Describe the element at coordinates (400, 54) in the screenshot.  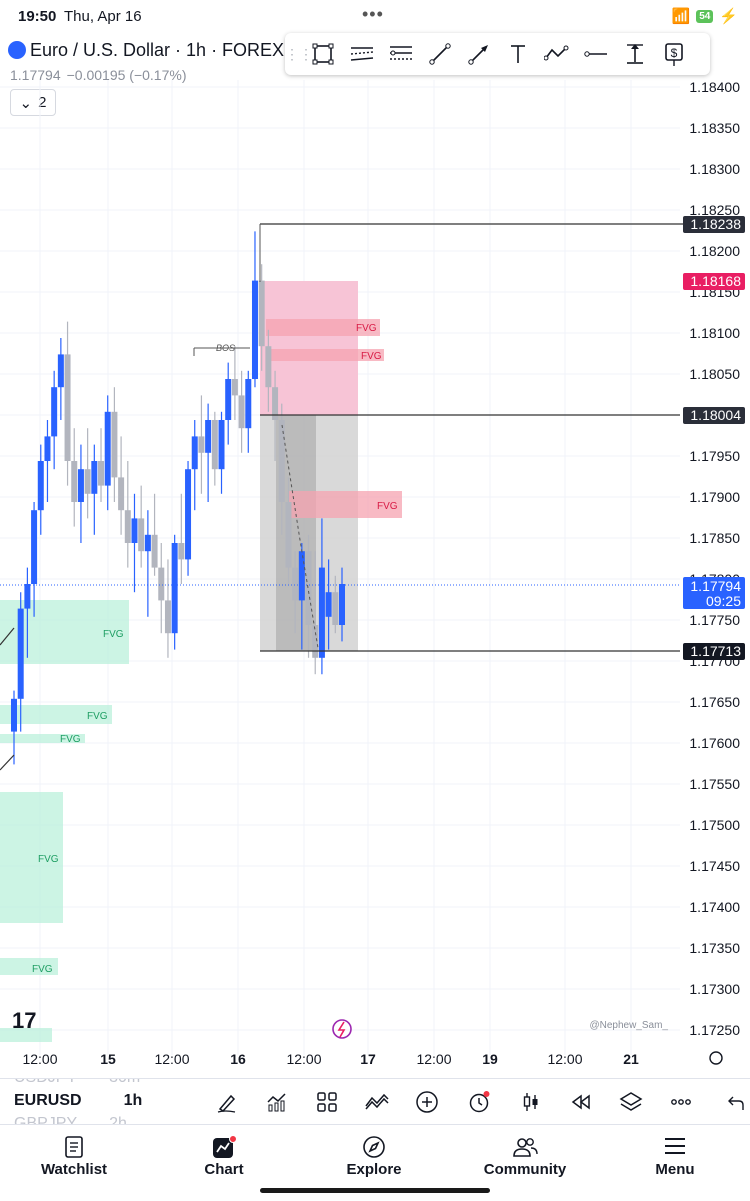
I see `fib-retracement-icon` at that location.